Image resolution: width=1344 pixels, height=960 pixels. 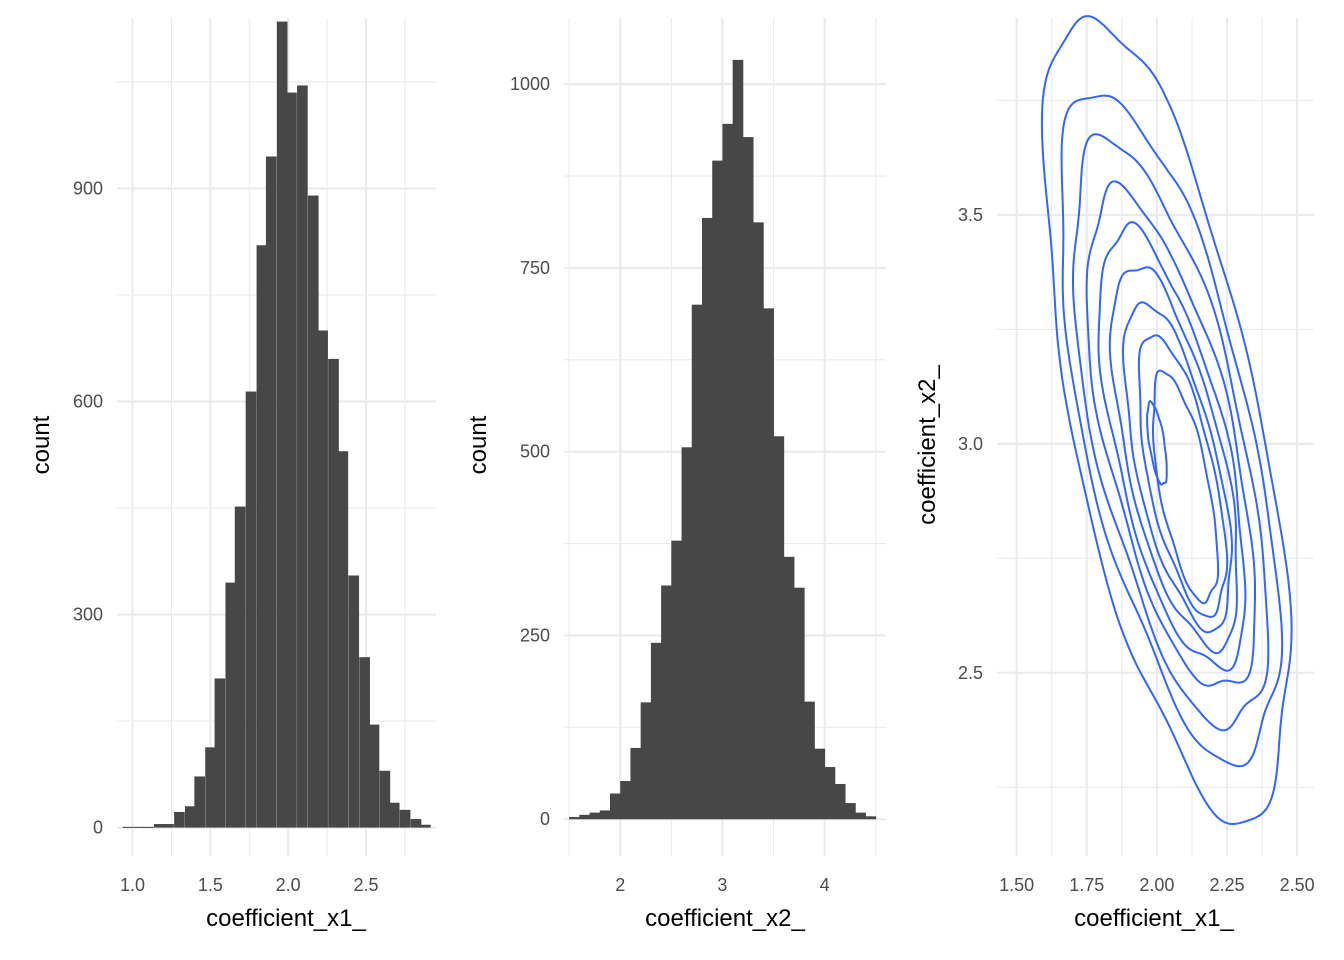 I want to click on panel-1-x-axis-title: coefficient_x1_, so click(x=286, y=918).